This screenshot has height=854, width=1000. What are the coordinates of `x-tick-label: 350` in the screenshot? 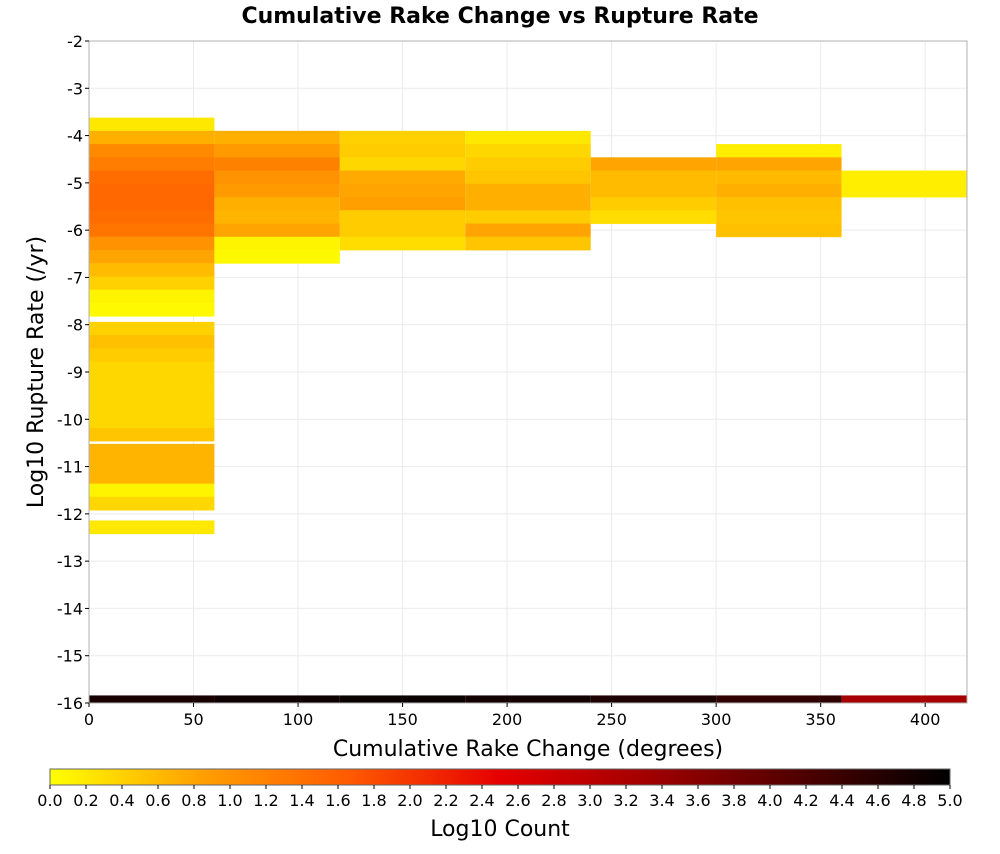 It's located at (820, 719).